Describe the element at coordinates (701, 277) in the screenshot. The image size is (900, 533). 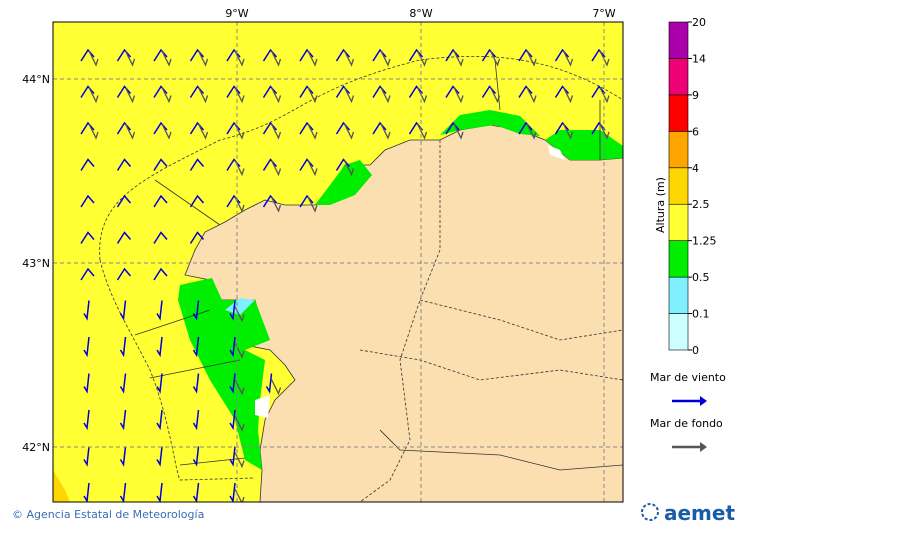
I see `colorbar-label: 0.5` at that location.